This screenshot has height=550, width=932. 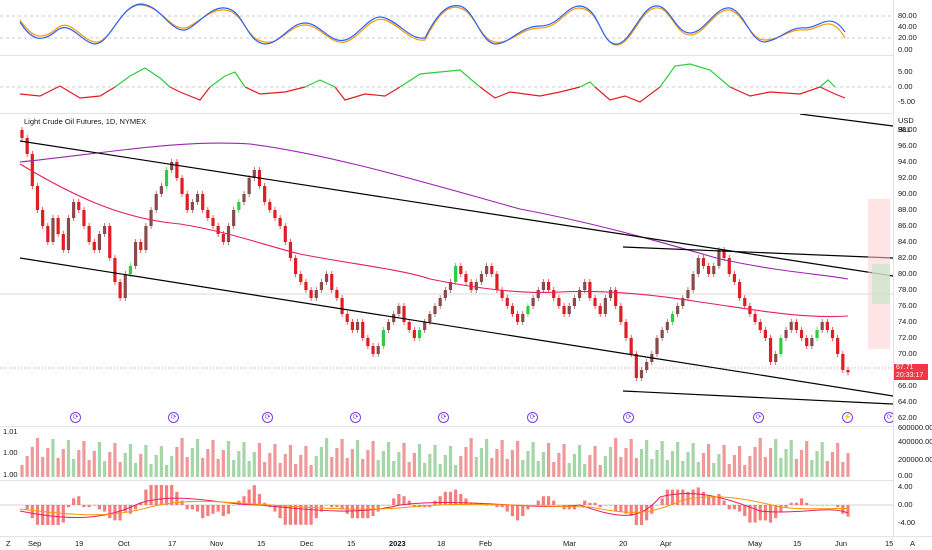 I want to click on stochastic-plot, so click(x=446, y=24).